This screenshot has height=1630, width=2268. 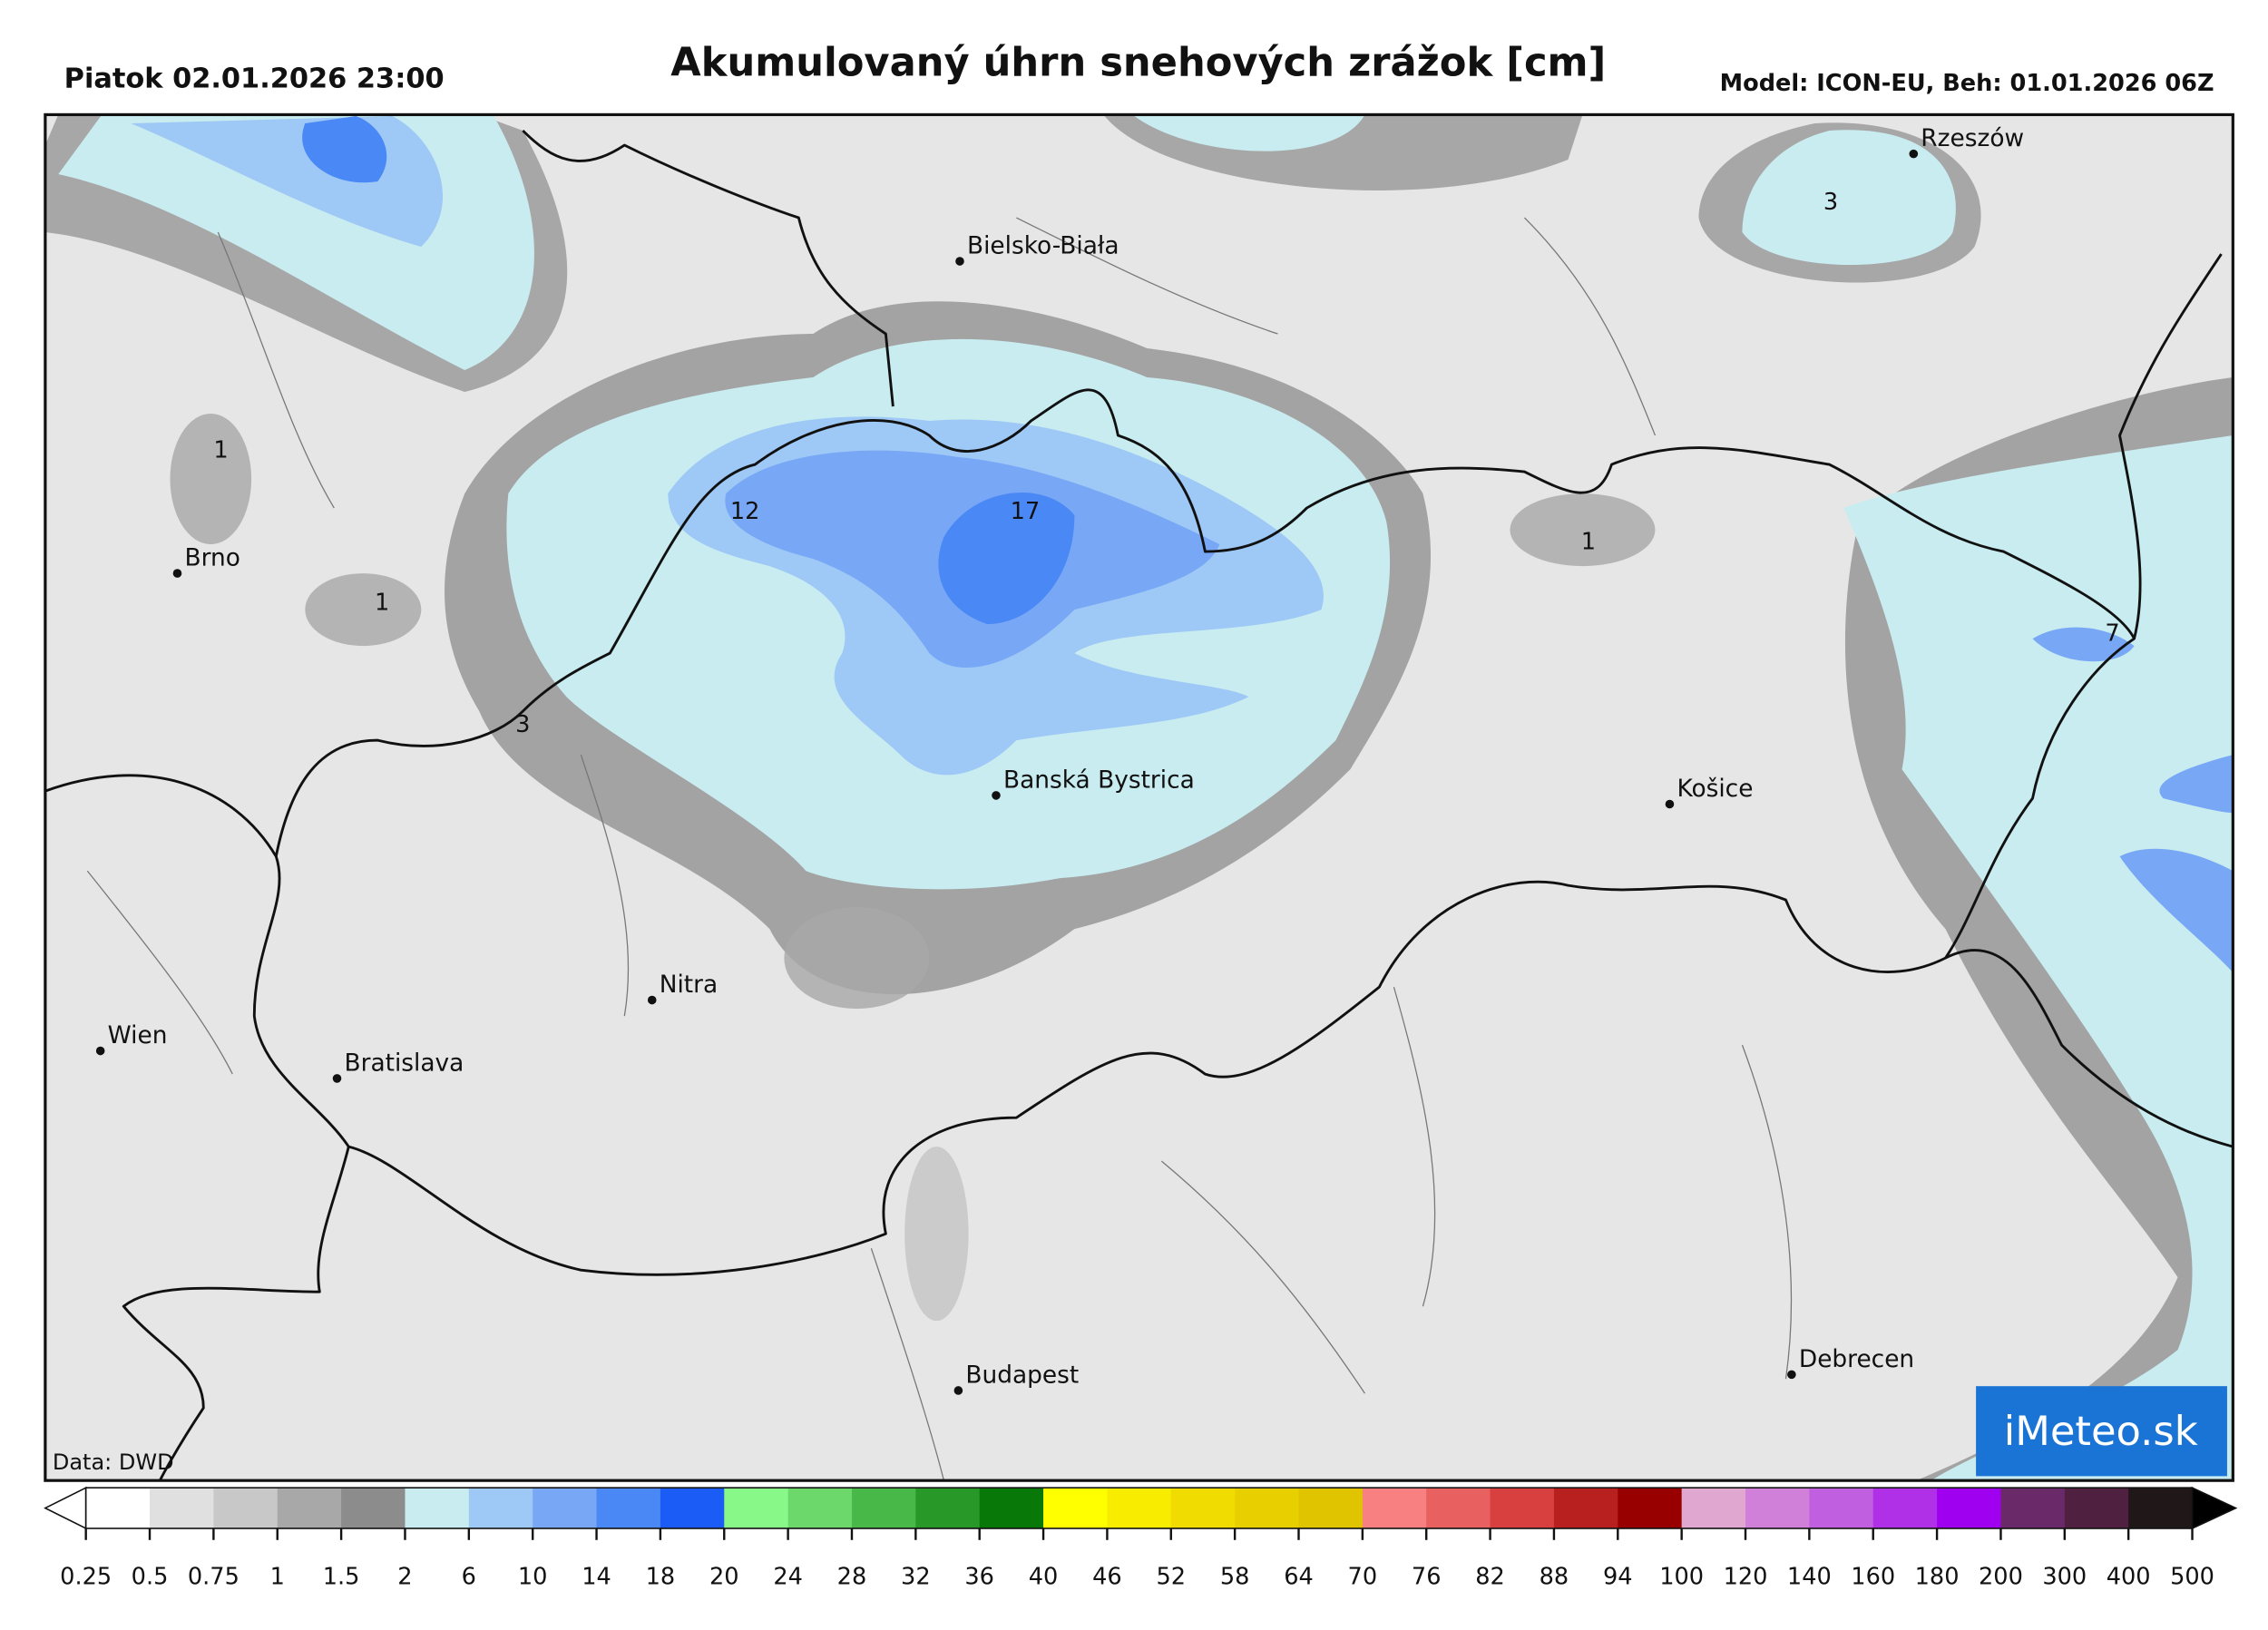 I want to click on logo: iMeteo.sk, so click(x=2101, y=1431).